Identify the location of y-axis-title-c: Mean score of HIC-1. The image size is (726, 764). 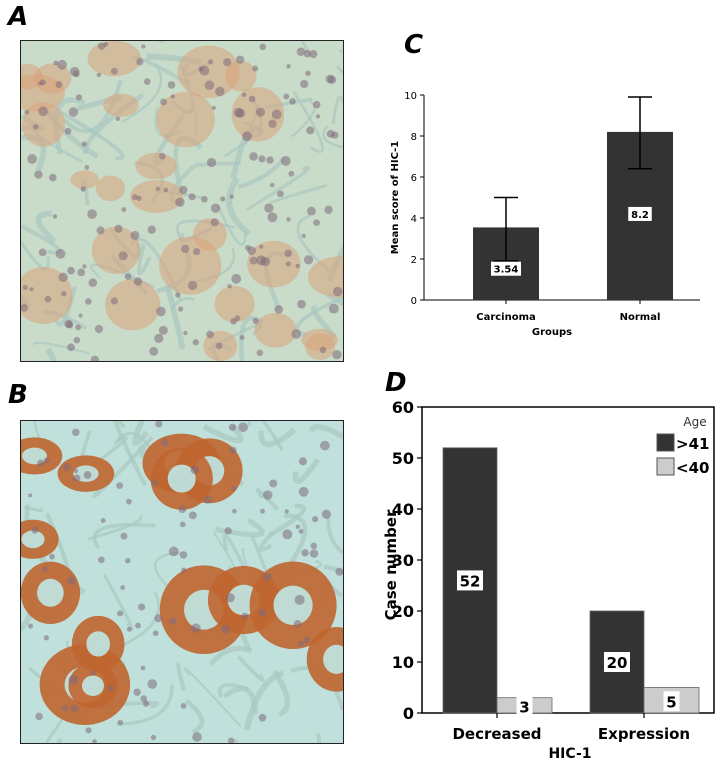
(395, 198).